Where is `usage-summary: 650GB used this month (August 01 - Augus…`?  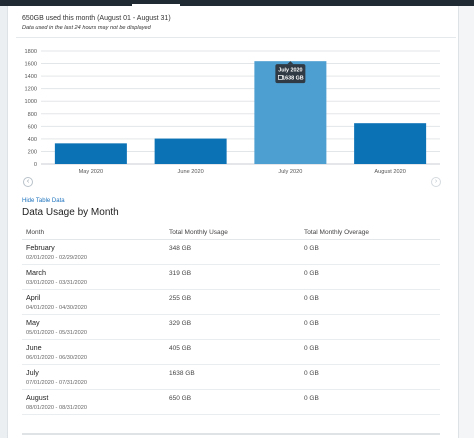 usage-summary: 650GB used this month (August 01 - Augus… is located at coordinates (96, 18).